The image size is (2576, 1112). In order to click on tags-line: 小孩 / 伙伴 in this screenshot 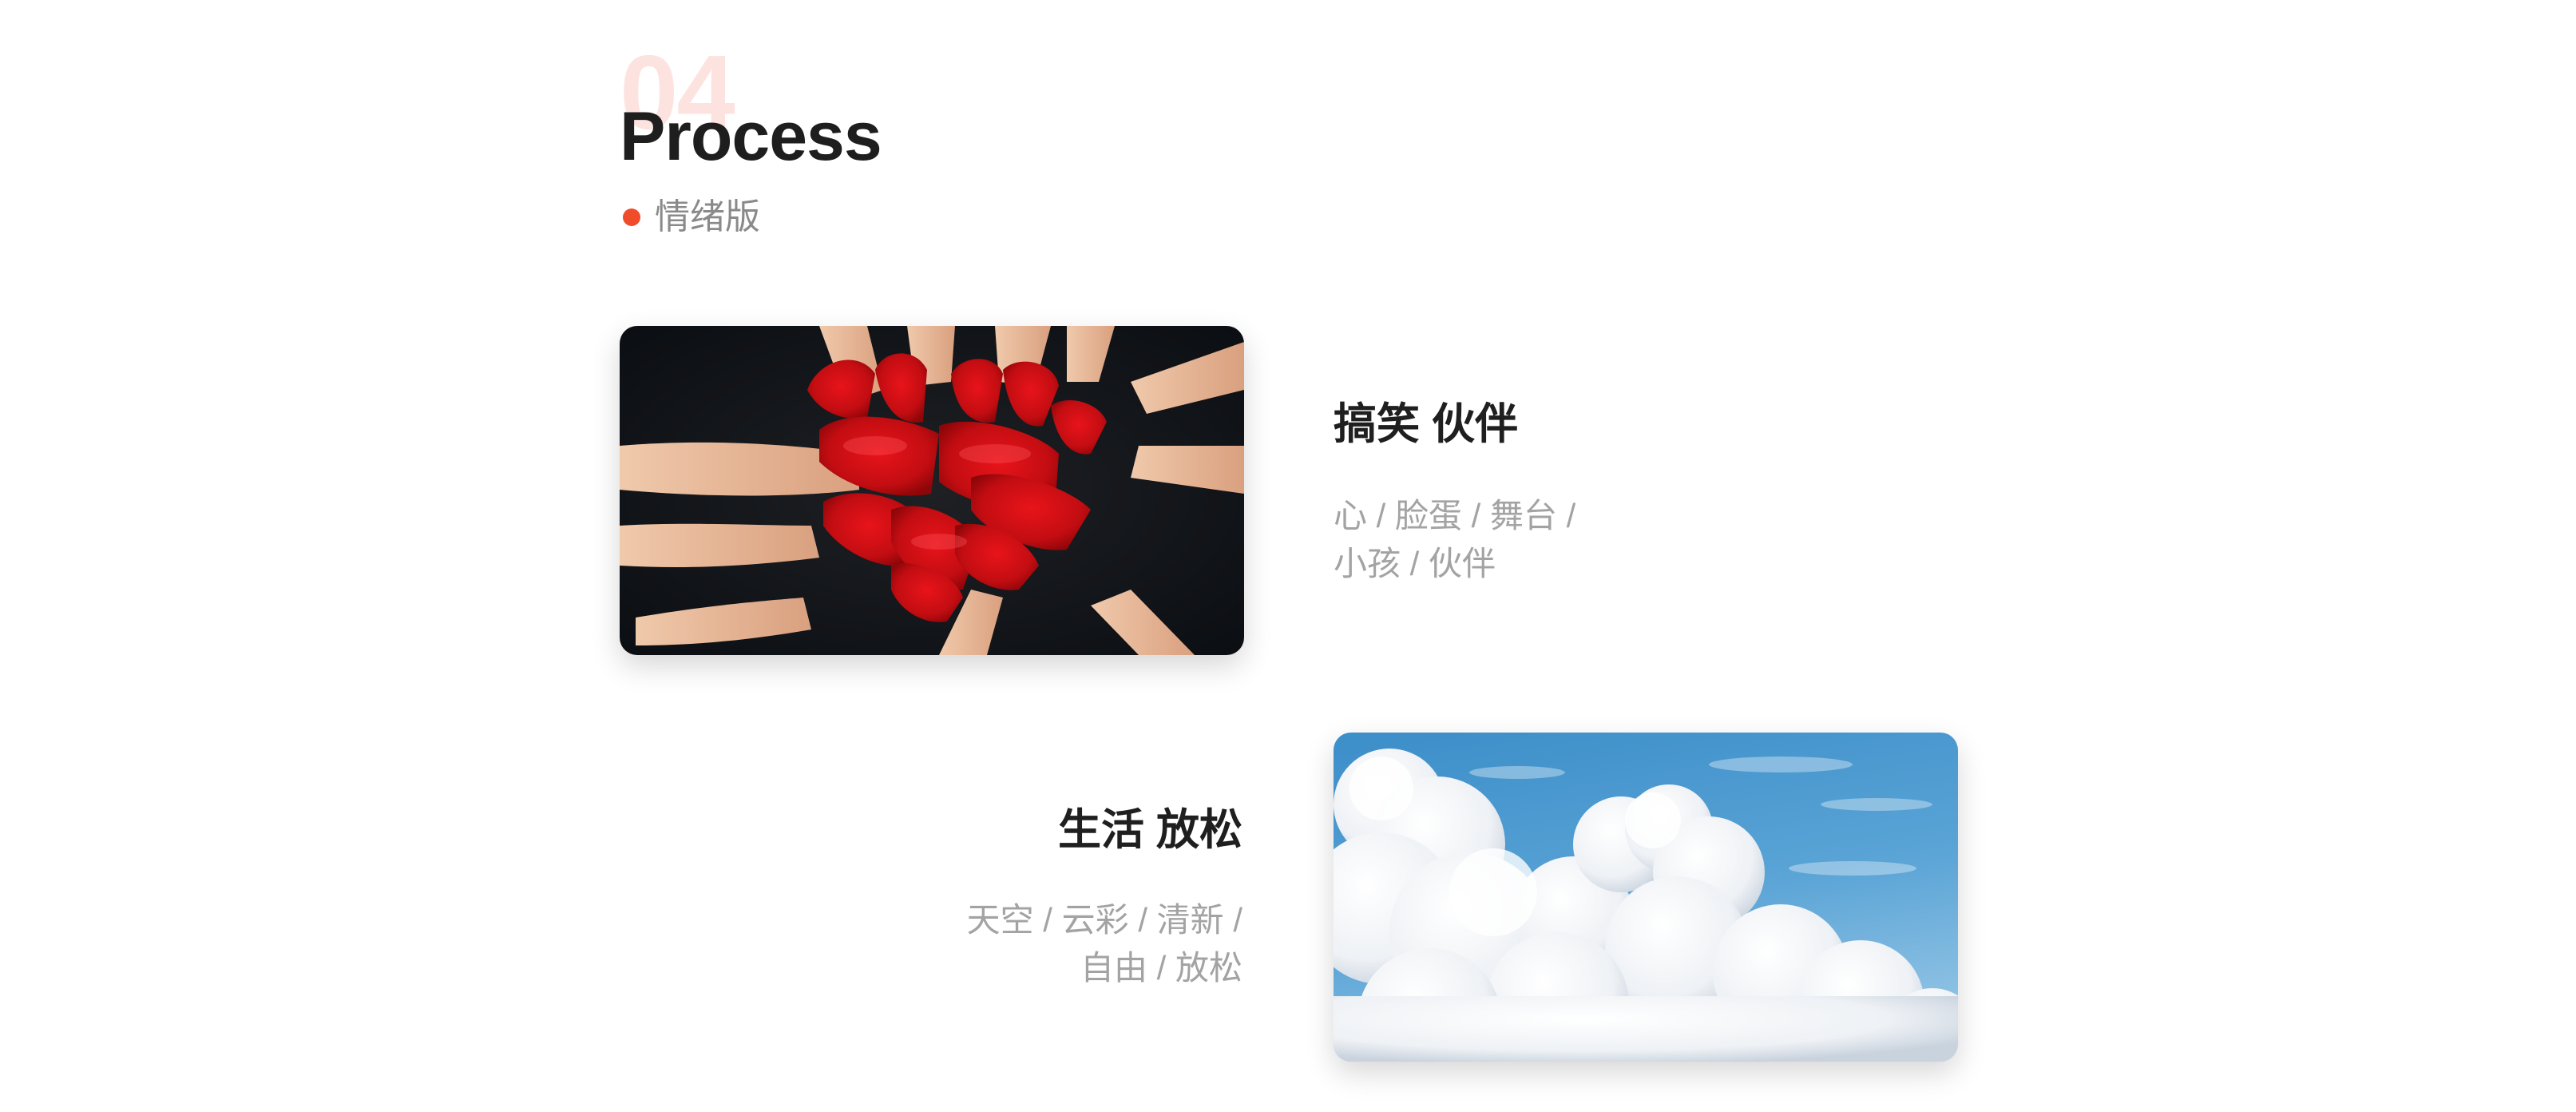, I will do `click(1415, 563)`.